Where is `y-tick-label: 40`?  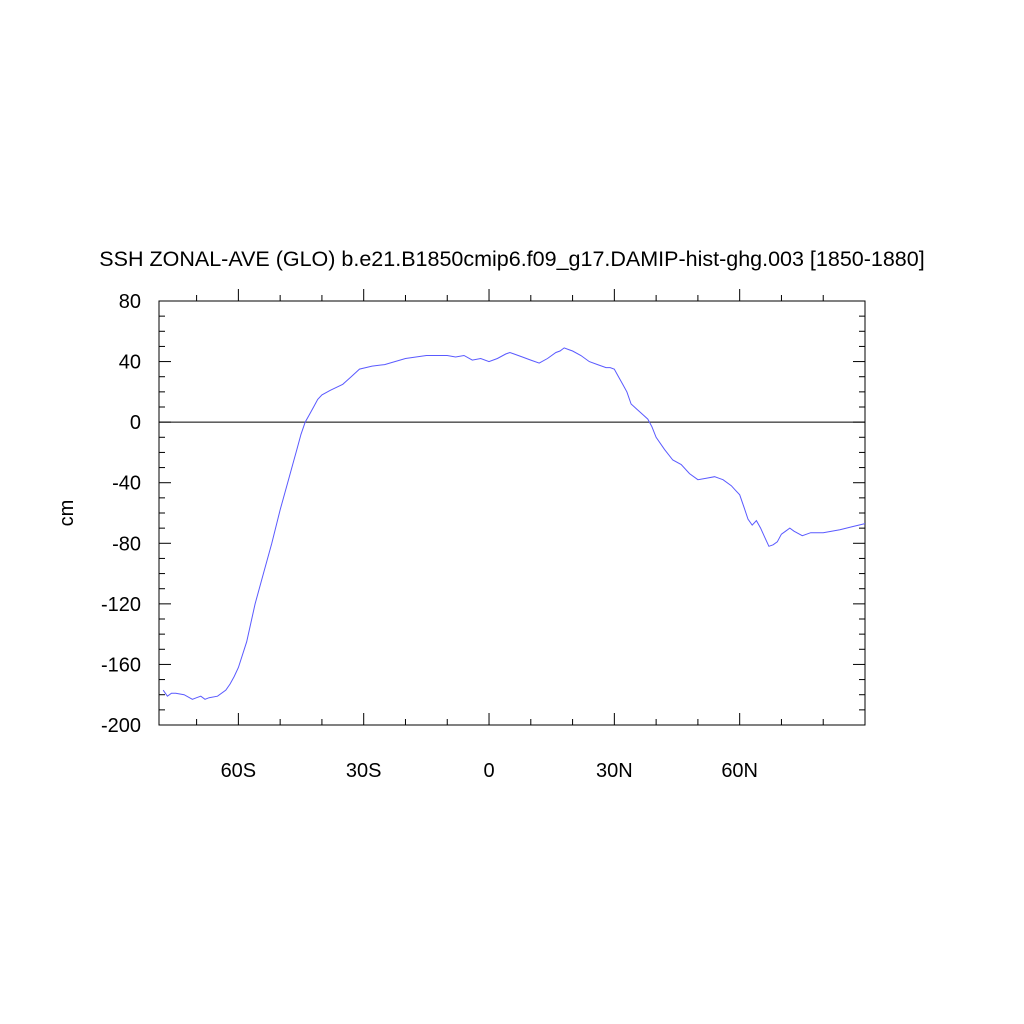 y-tick-label: 40 is located at coordinates (130, 363).